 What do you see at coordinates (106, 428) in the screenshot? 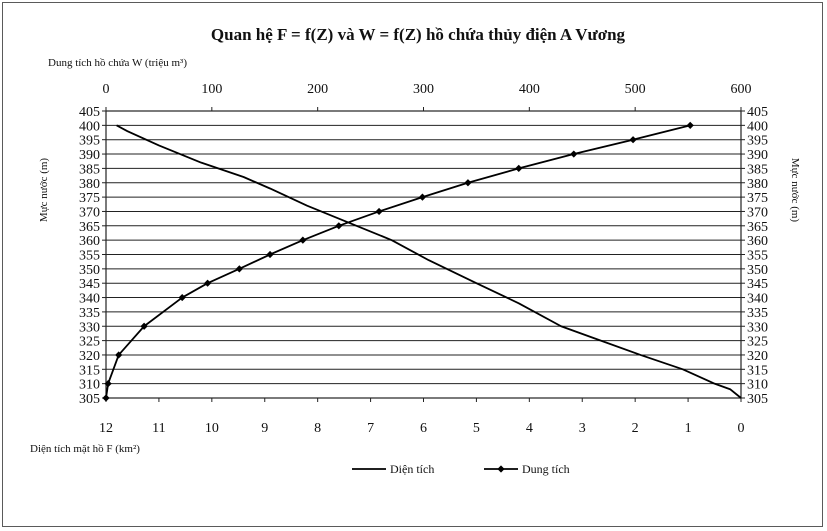
I see `bottom-tick-label: 12` at bounding box center [106, 428].